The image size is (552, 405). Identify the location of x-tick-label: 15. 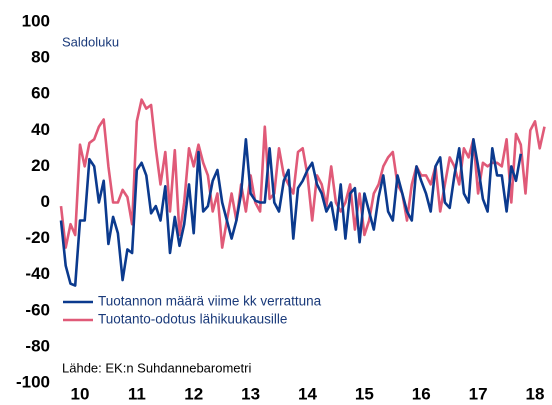
(364, 393).